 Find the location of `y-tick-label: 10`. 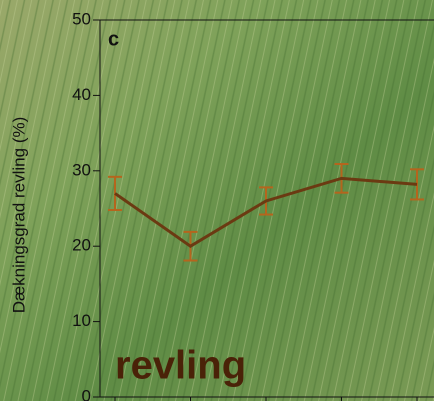

y-tick-label: 10 is located at coordinates (81, 320).